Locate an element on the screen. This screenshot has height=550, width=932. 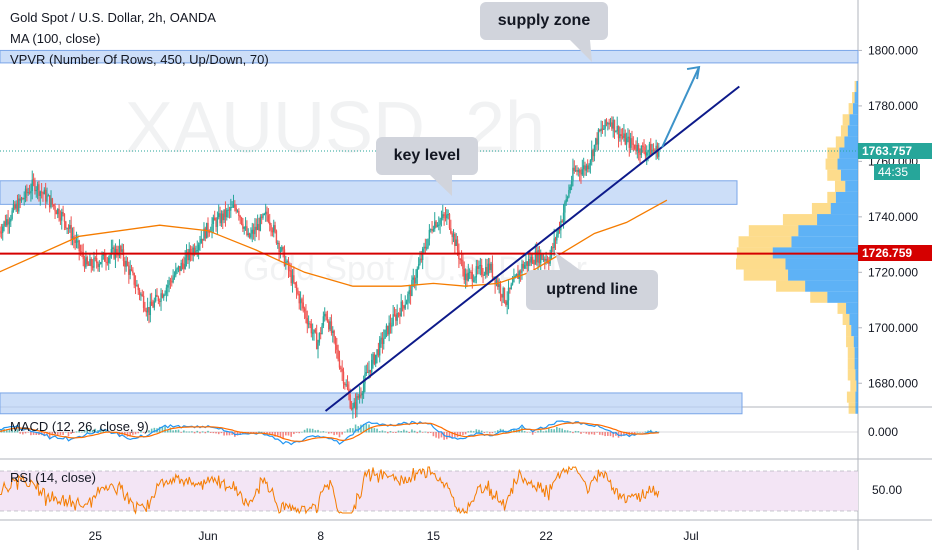
ma-legend: MA (100, close) is located at coordinates (55, 38).